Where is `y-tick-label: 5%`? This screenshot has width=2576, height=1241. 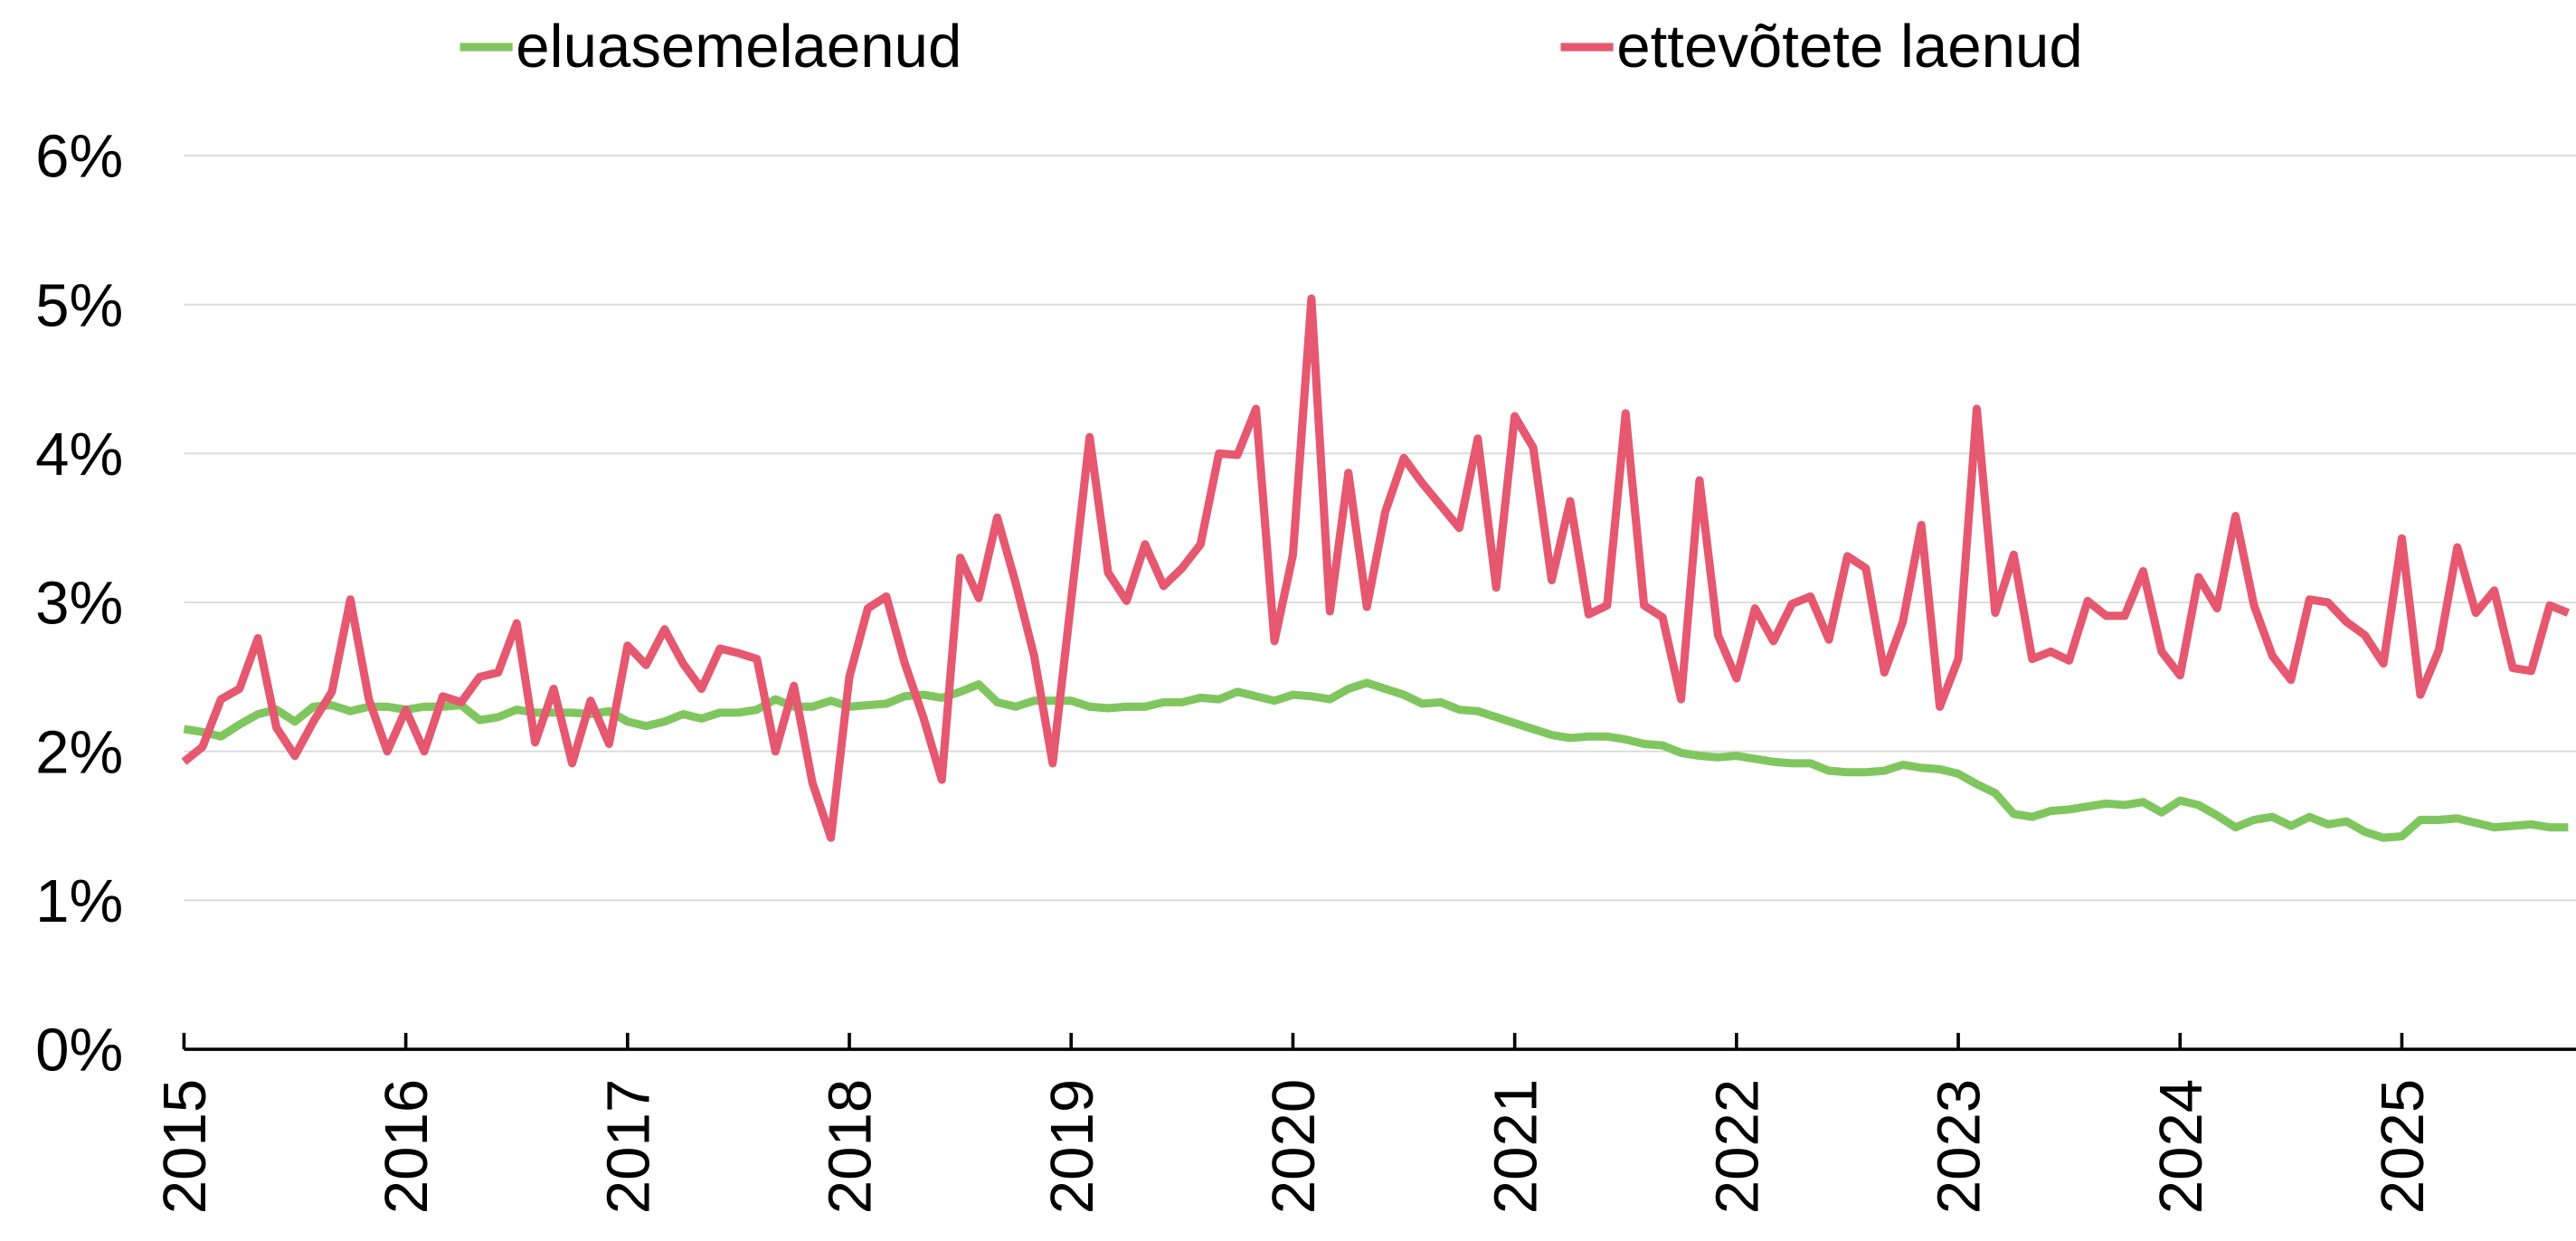 y-tick-label: 5% is located at coordinates (79, 305).